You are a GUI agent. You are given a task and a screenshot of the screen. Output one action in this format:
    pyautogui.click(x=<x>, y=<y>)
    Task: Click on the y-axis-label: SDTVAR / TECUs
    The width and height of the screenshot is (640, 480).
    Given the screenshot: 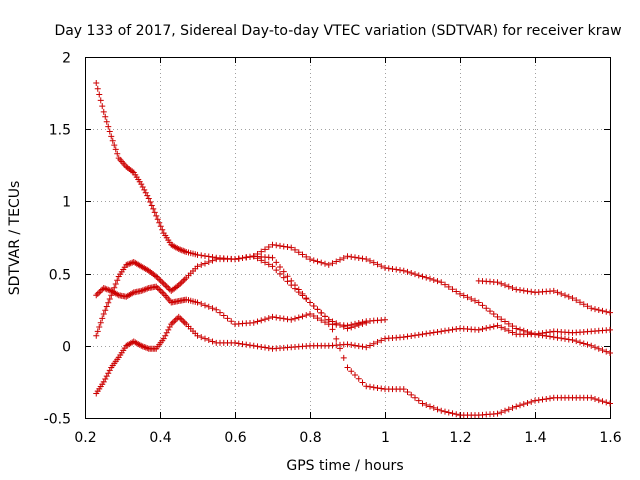 What is the action you would take?
    pyautogui.click(x=15, y=238)
    